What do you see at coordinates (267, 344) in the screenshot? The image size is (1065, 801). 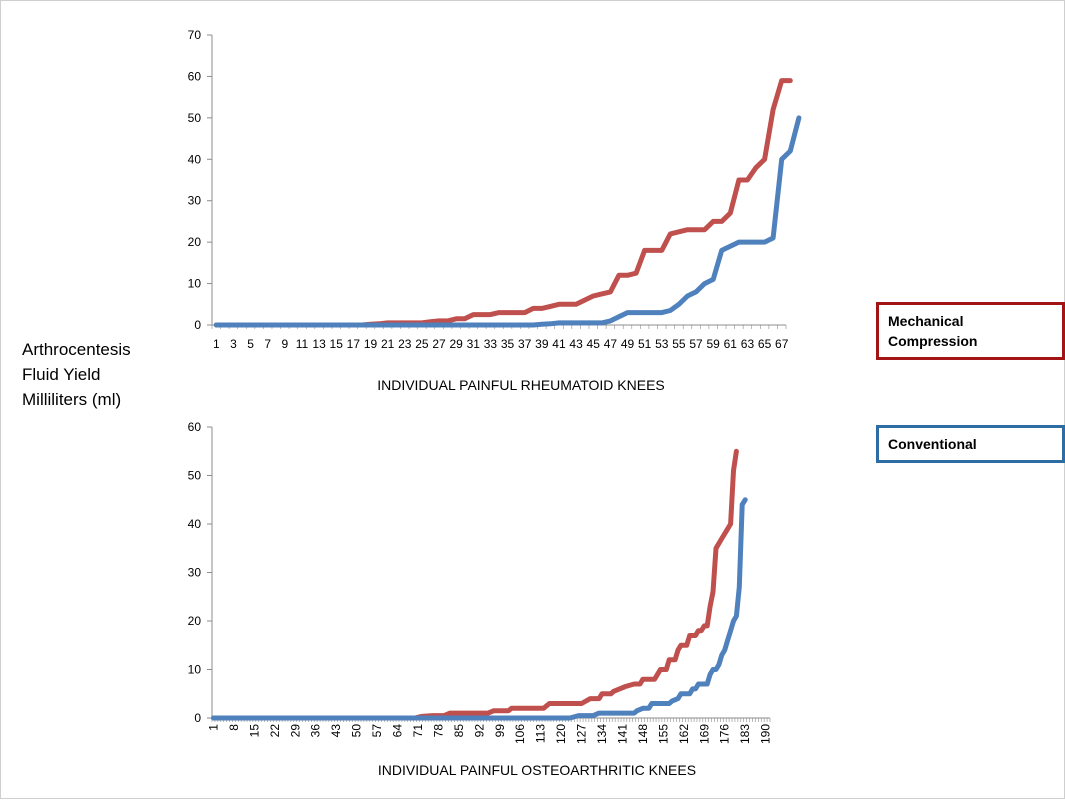 I see `x-tick-label: 7` at bounding box center [267, 344].